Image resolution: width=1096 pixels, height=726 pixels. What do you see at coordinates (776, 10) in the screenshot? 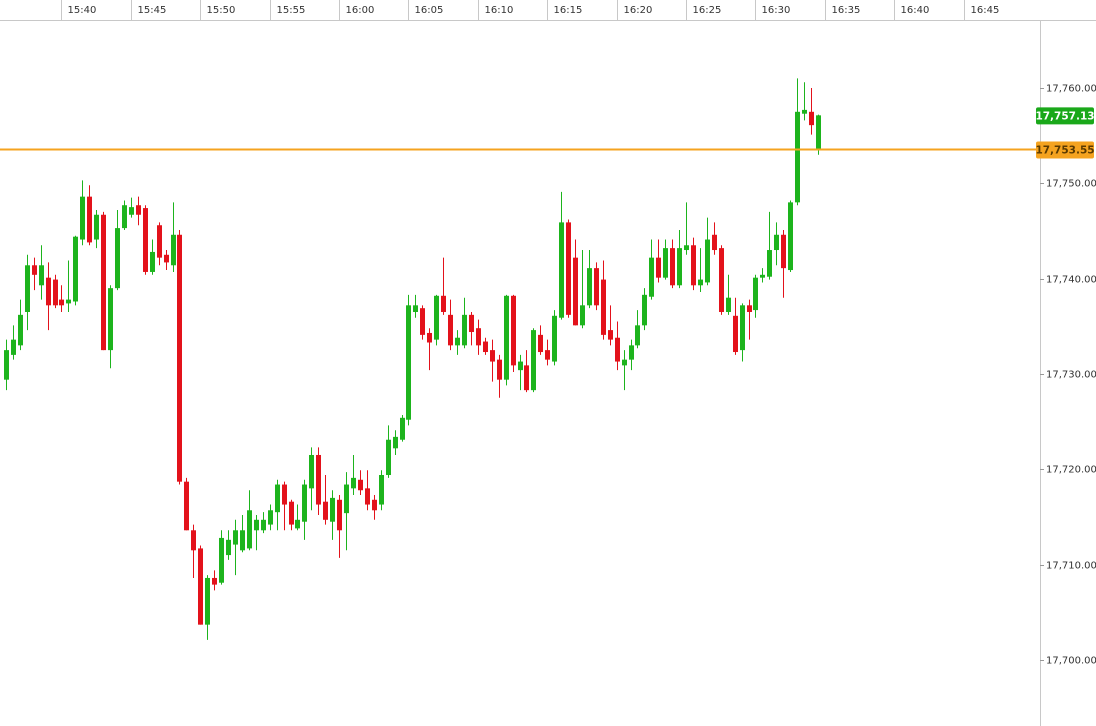
I see `x-tick-label: 16:30` at bounding box center [776, 10].